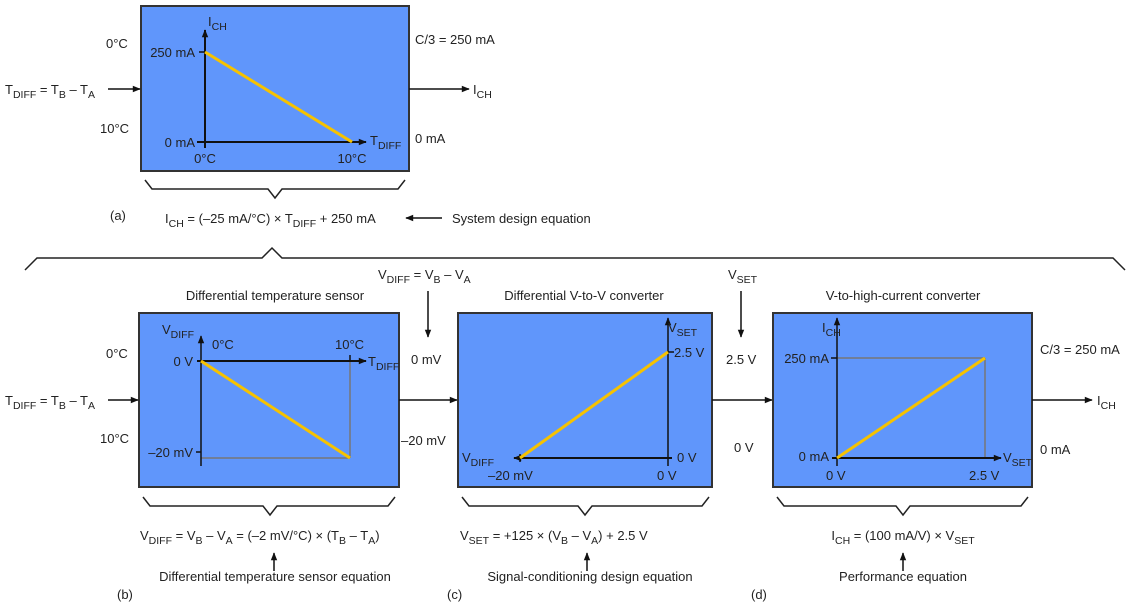 This screenshot has width=1135, height=608. Describe the element at coordinates (667, 475) in the screenshot. I see `x-tick-right: 0 V` at that location.